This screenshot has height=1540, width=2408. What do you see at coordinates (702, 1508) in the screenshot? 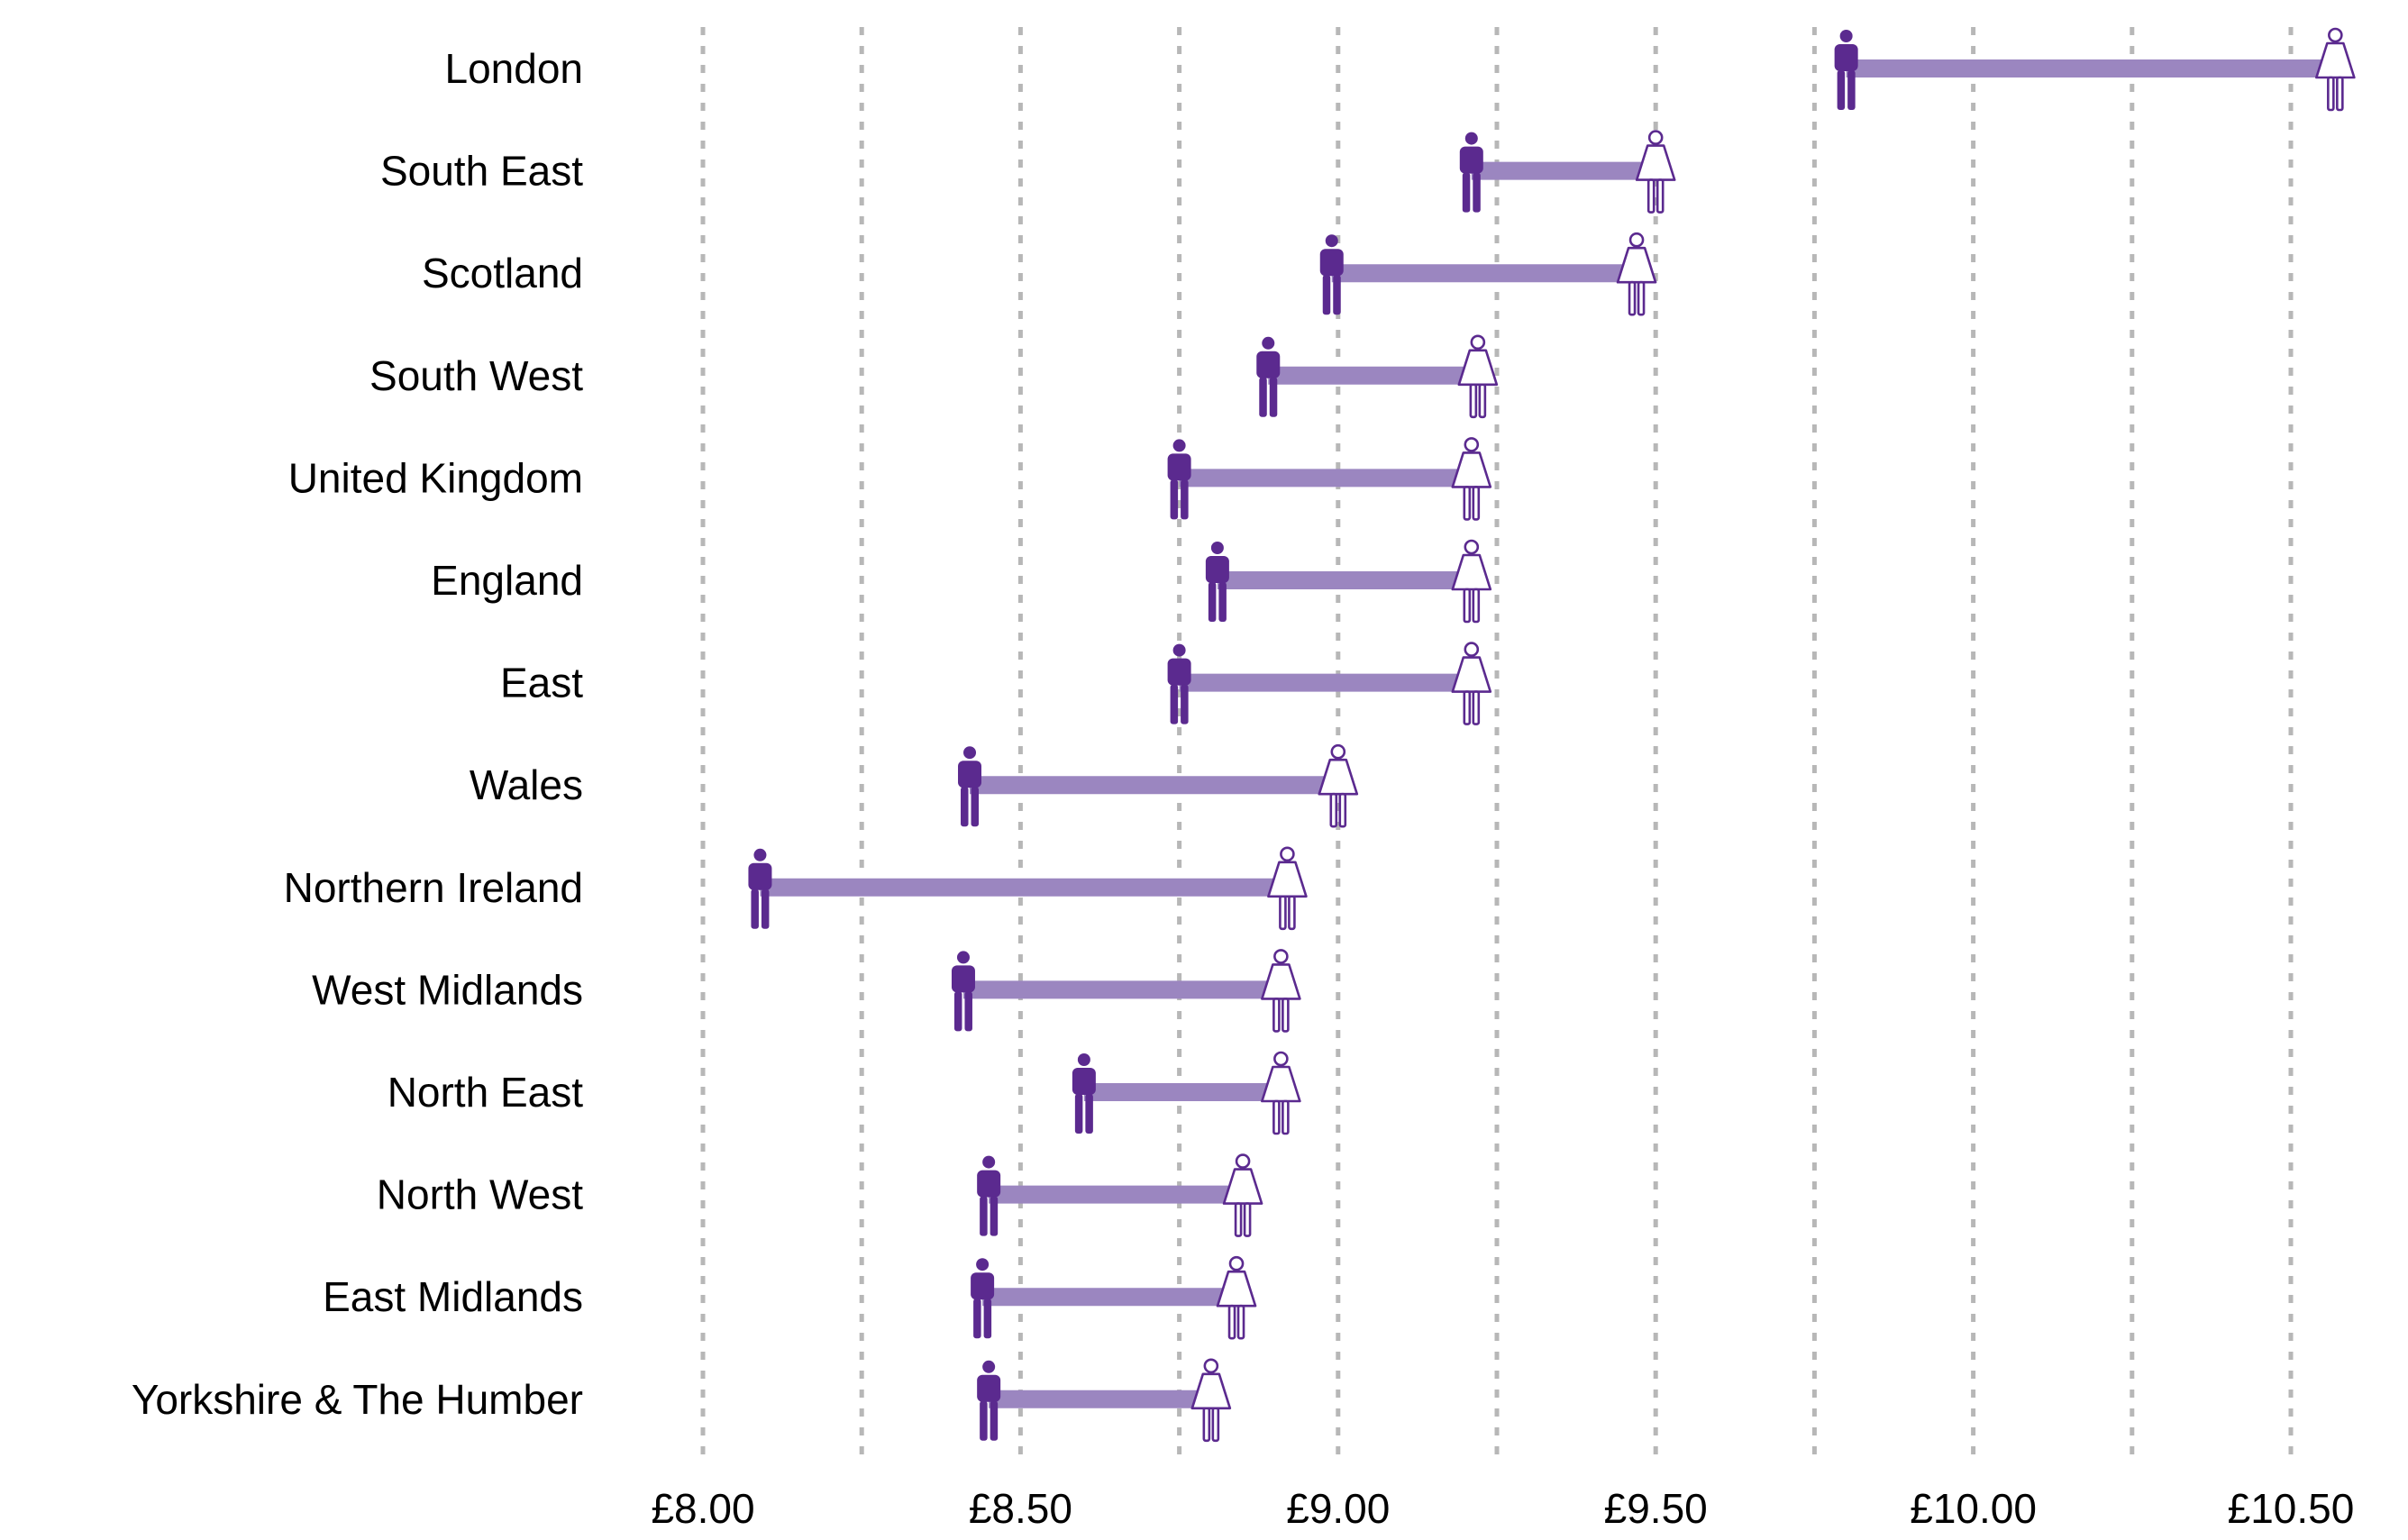
I see `x-tick-label: £8.00` at bounding box center [702, 1508].